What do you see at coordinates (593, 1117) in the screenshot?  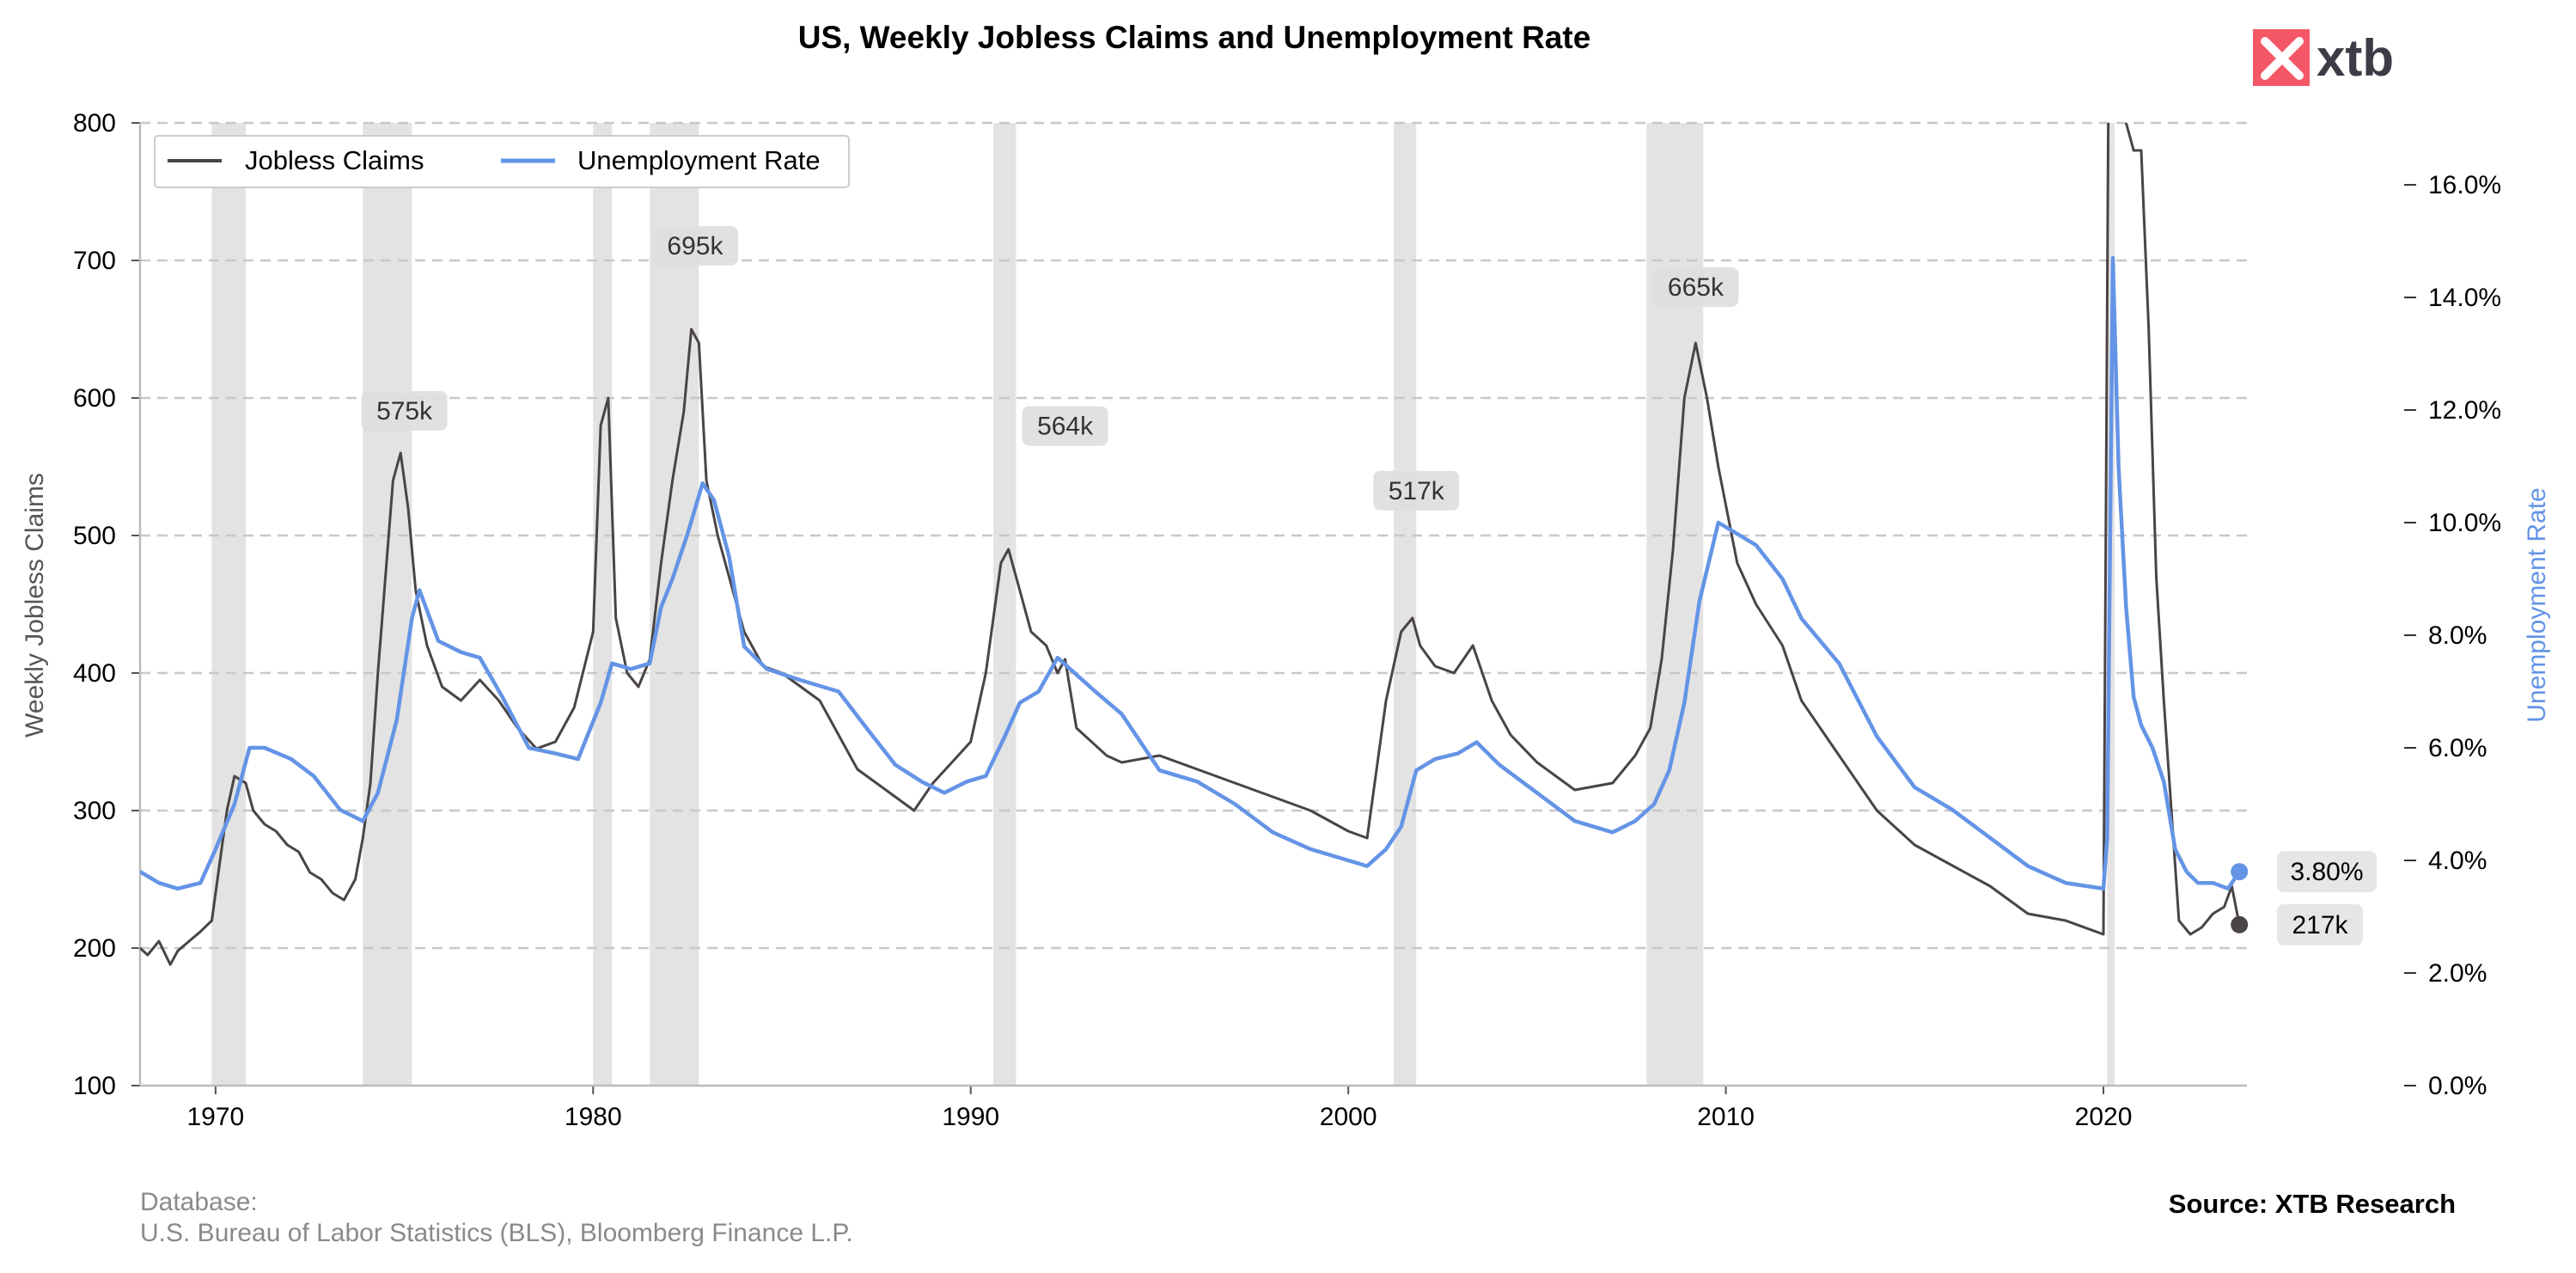 I see `x-tick-label-1980: 1980` at bounding box center [593, 1117].